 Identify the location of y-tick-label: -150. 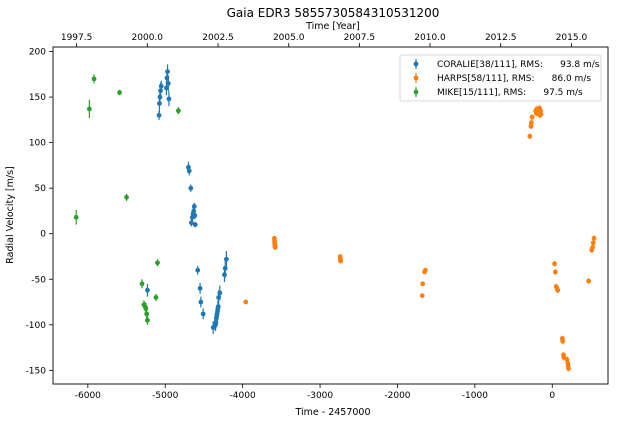
(36, 371).